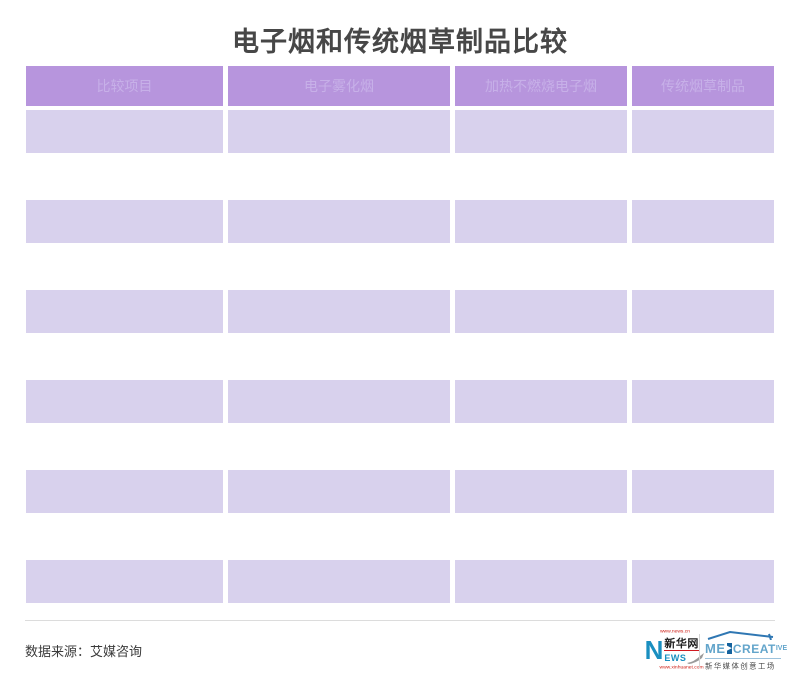 This screenshot has height=680, width=800. What do you see at coordinates (696, 658) in the screenshot?
I see `pen-swoosh-icon` at bounding box center [696, 658].